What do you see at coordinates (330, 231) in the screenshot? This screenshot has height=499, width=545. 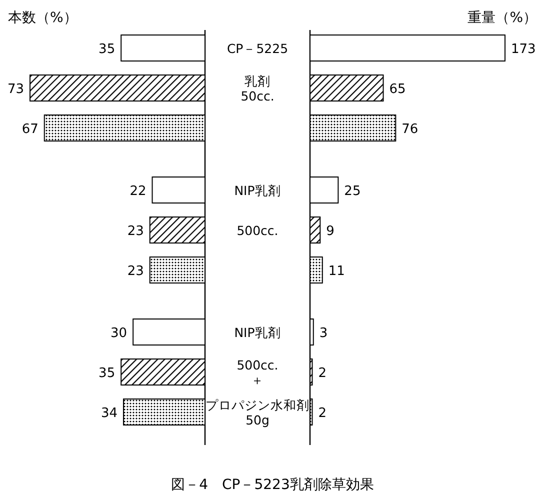 I see `data-label: 9` at bounding box center [330, 231].